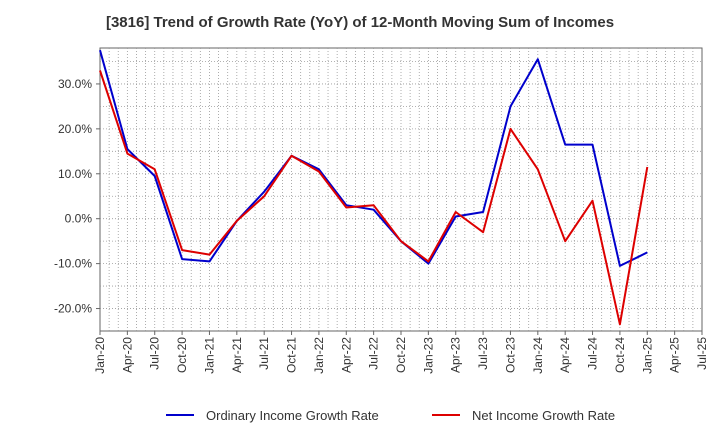 This screenshot has height=440, width=720. I want to click on x-tick-label: Jul-23, so click(483, 353).